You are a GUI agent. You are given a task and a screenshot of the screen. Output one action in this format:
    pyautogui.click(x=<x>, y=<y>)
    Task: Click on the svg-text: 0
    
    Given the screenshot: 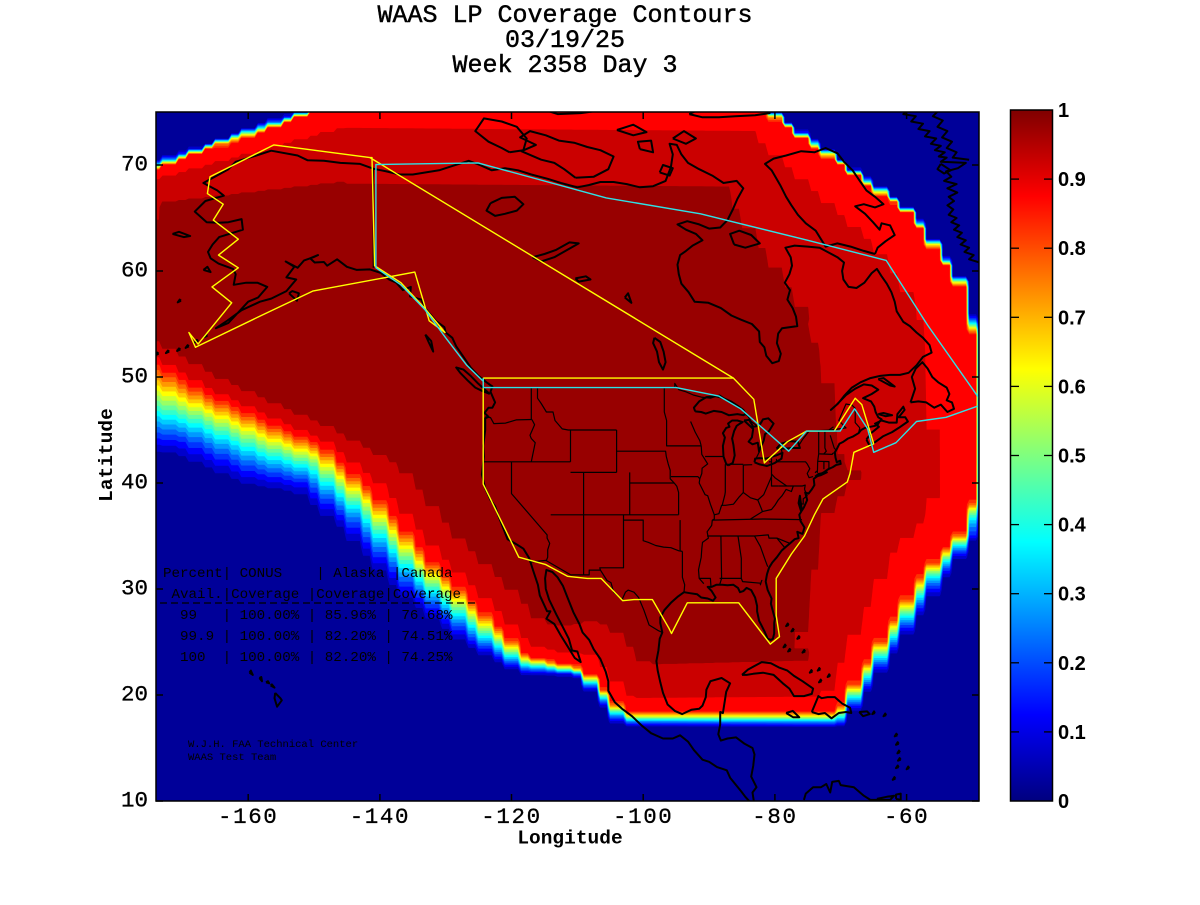 What is the action you would take?
    pyautogui.click(x=1063, y=802)
    